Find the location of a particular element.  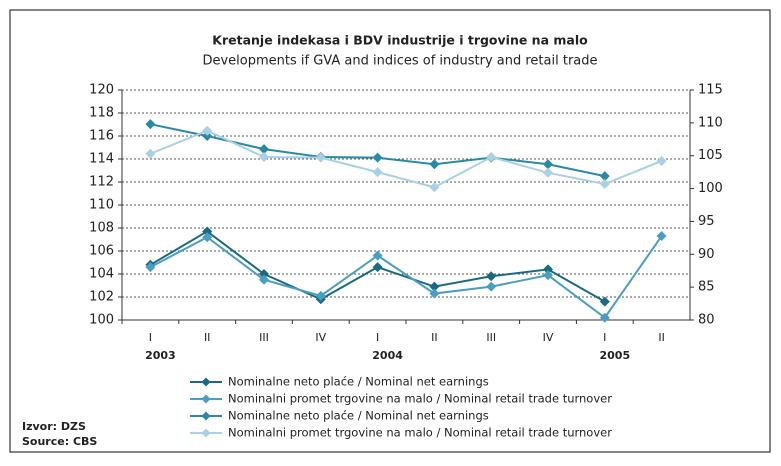

y2-tick-label: 105 is located at coordinates (710, 155).